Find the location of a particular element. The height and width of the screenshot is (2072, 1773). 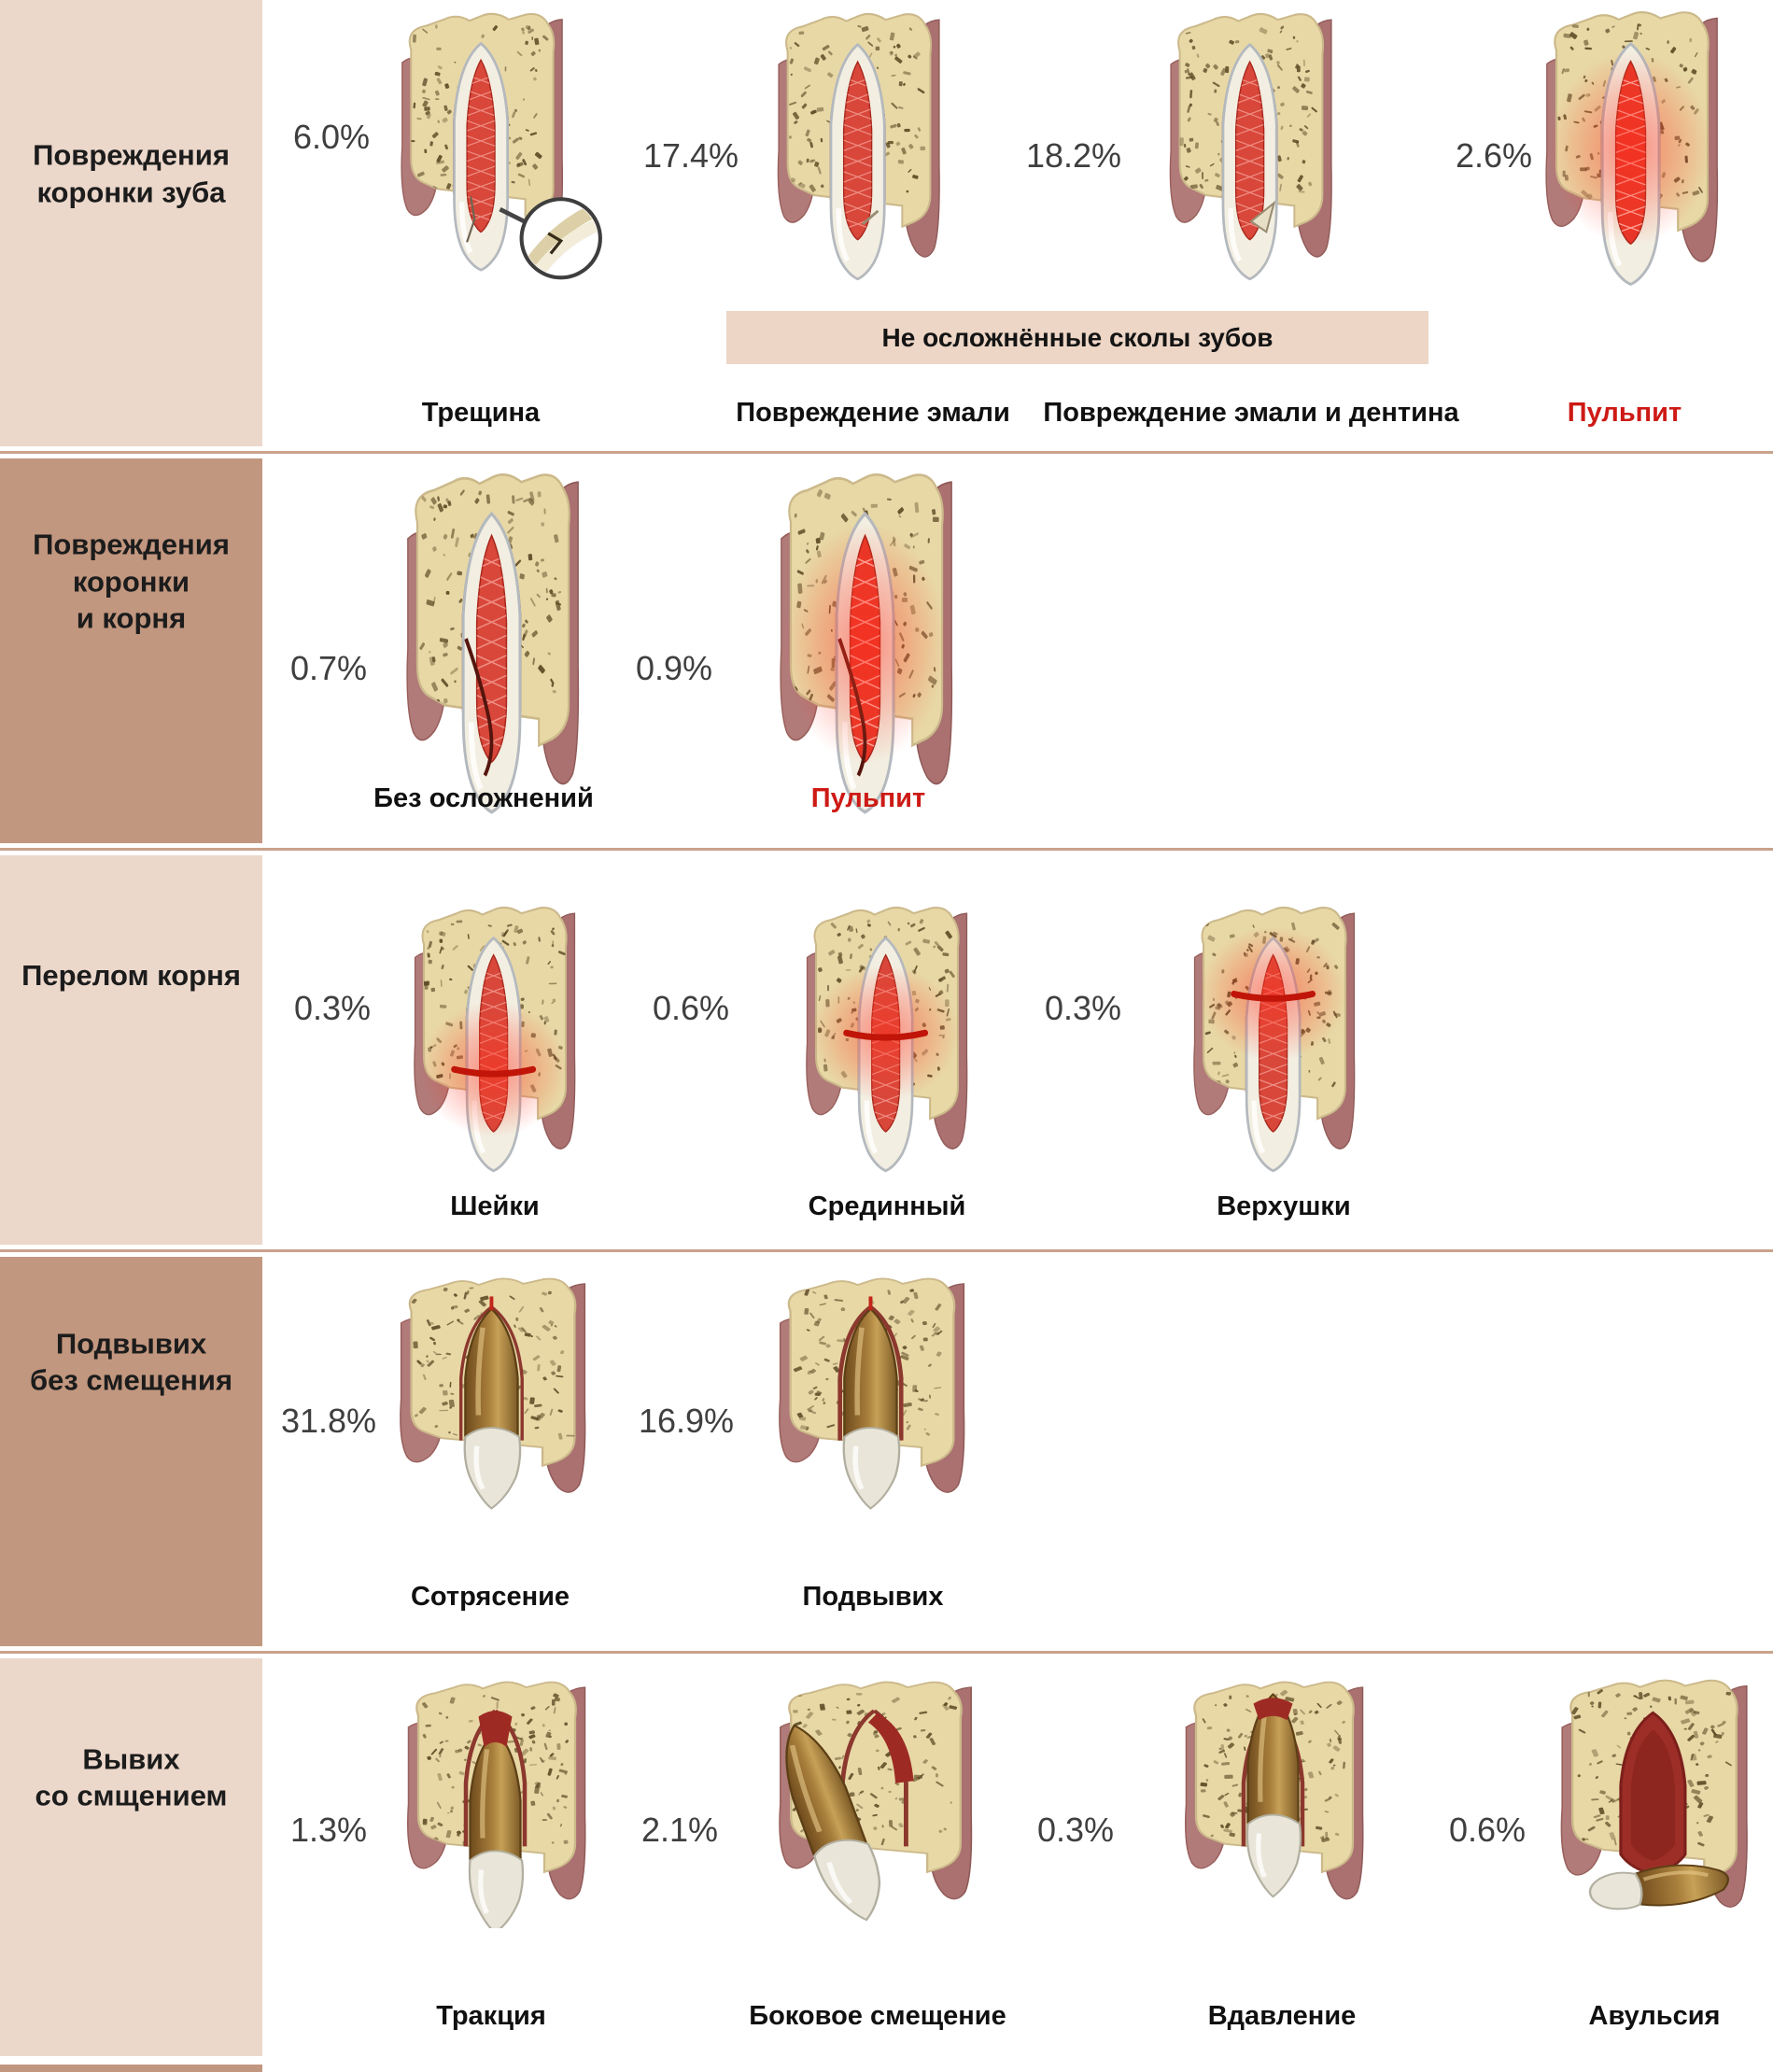

tooth-concussion-illustration is located at coordinates (493, 1398).